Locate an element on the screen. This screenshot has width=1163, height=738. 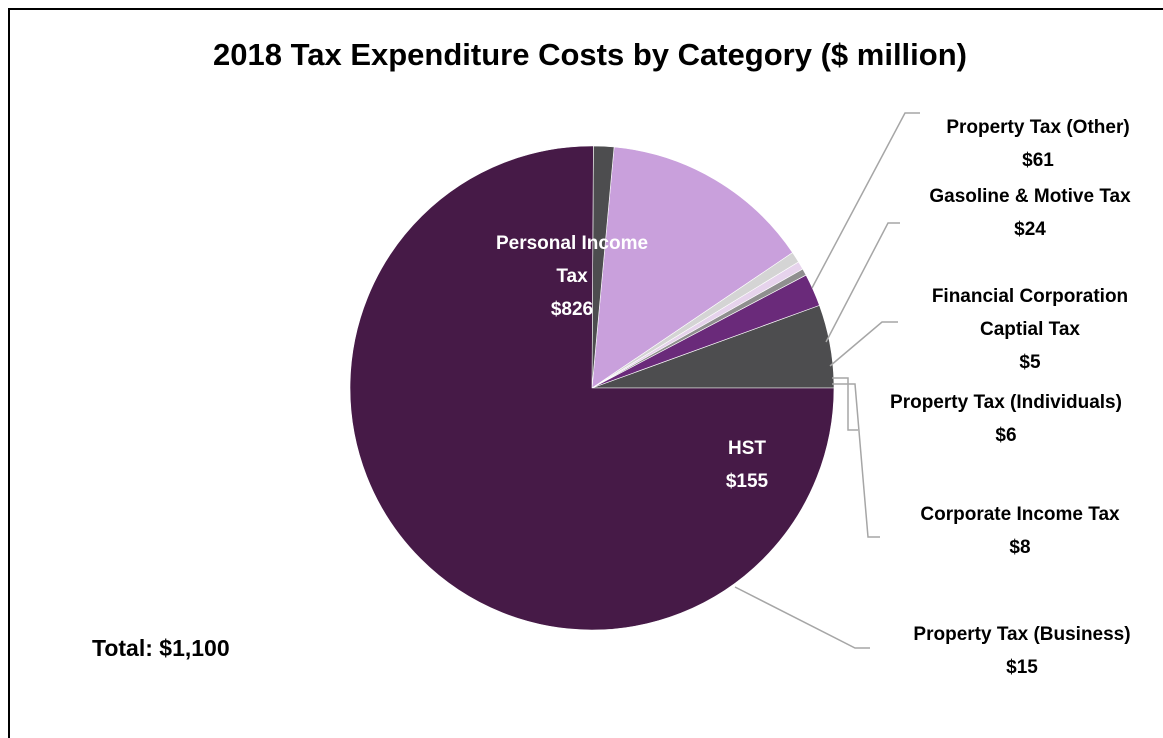
leader-lines is located at coordinates (827, 380).